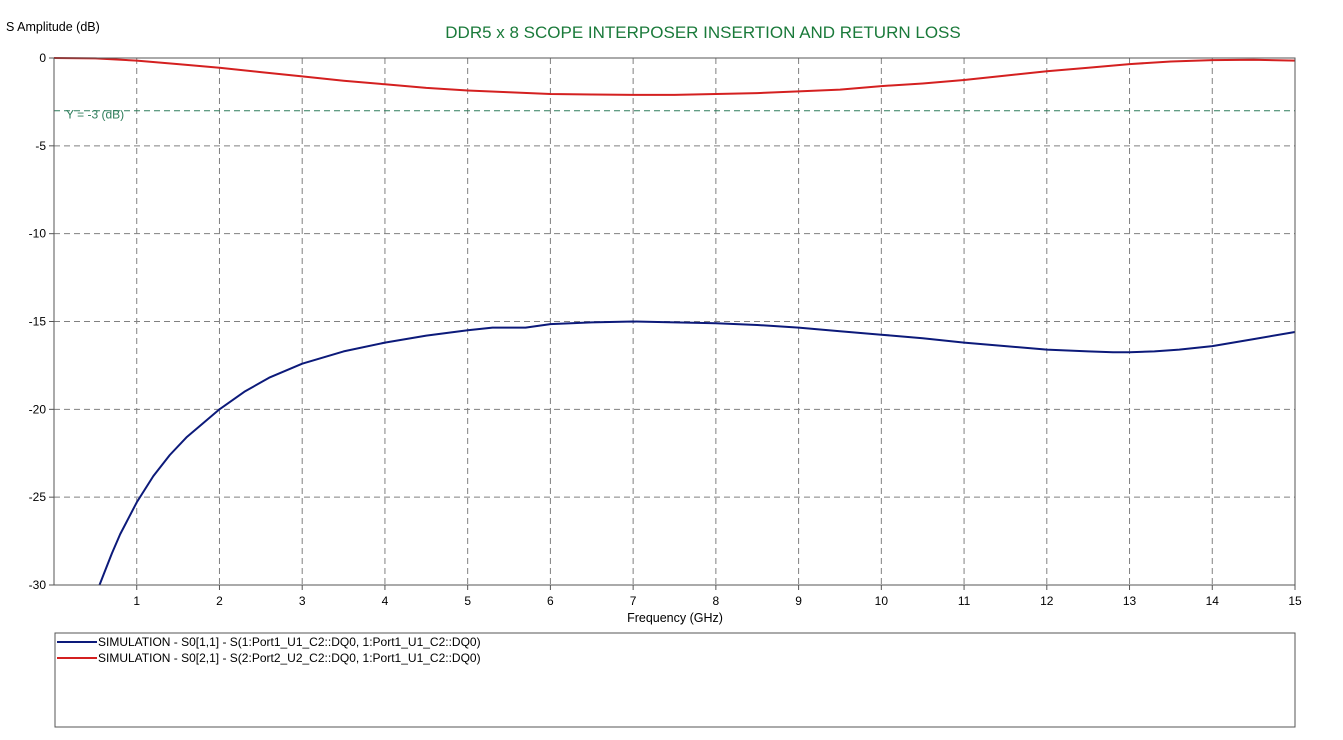 This screenshot has height=740, width=1343. Describe the element at coordinates (42, 58) in the screenshot. I see `y-tick-label: 0` at that location.